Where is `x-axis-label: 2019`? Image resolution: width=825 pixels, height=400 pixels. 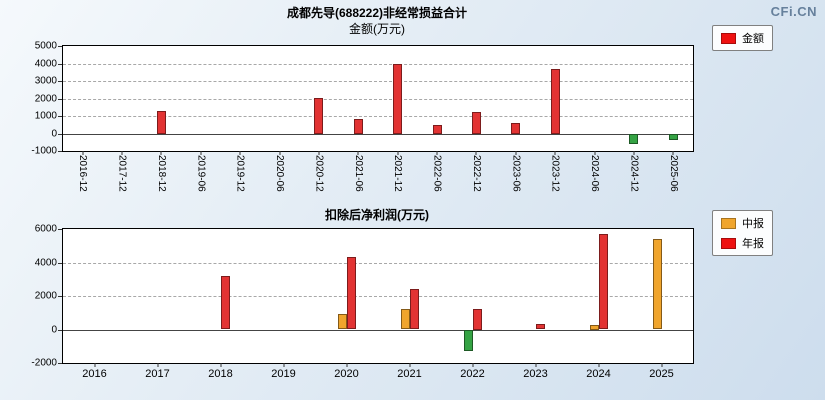 x-axis-label: 2019 is located at coordinates (283, 374).